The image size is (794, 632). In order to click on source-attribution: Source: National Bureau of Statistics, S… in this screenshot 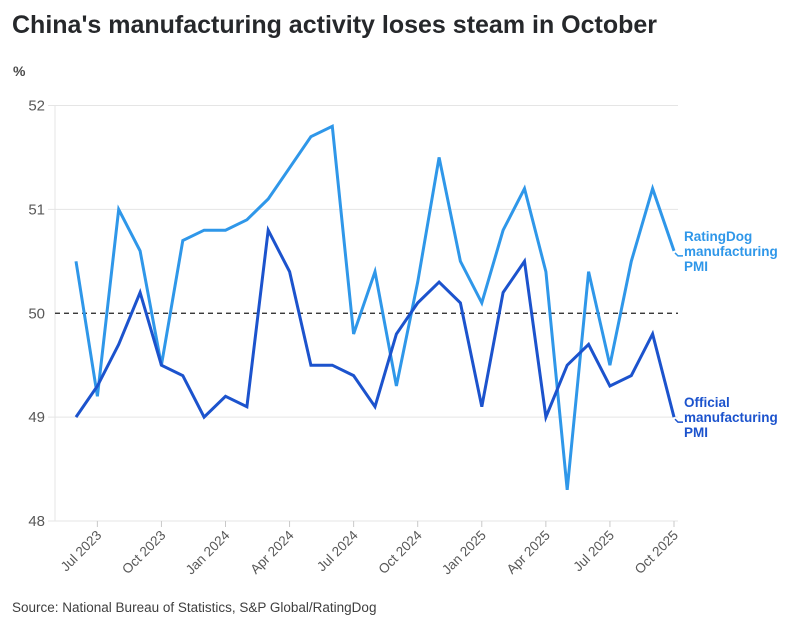, I will do `click(194, 607)`.